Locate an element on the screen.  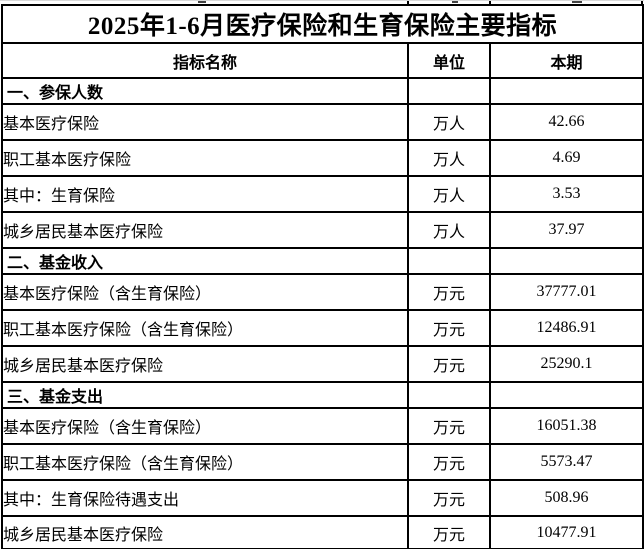
value-cell: 5573.47 is located at coordinates (566, 462).